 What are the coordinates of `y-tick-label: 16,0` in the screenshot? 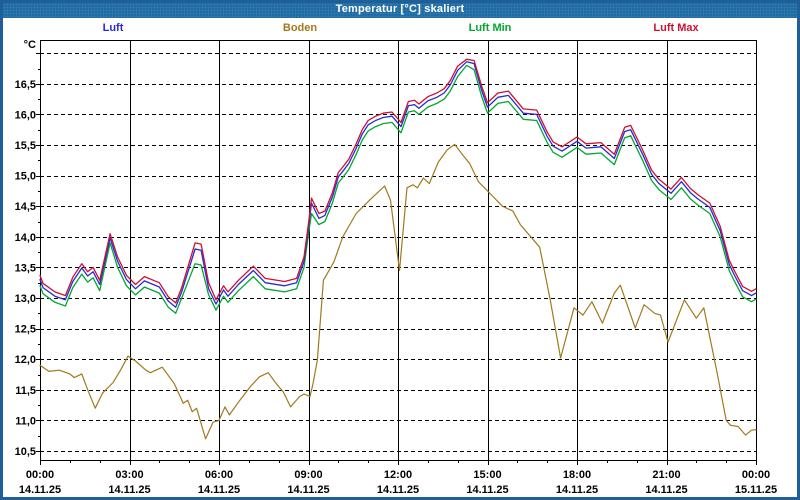 It's located at (25, 115).